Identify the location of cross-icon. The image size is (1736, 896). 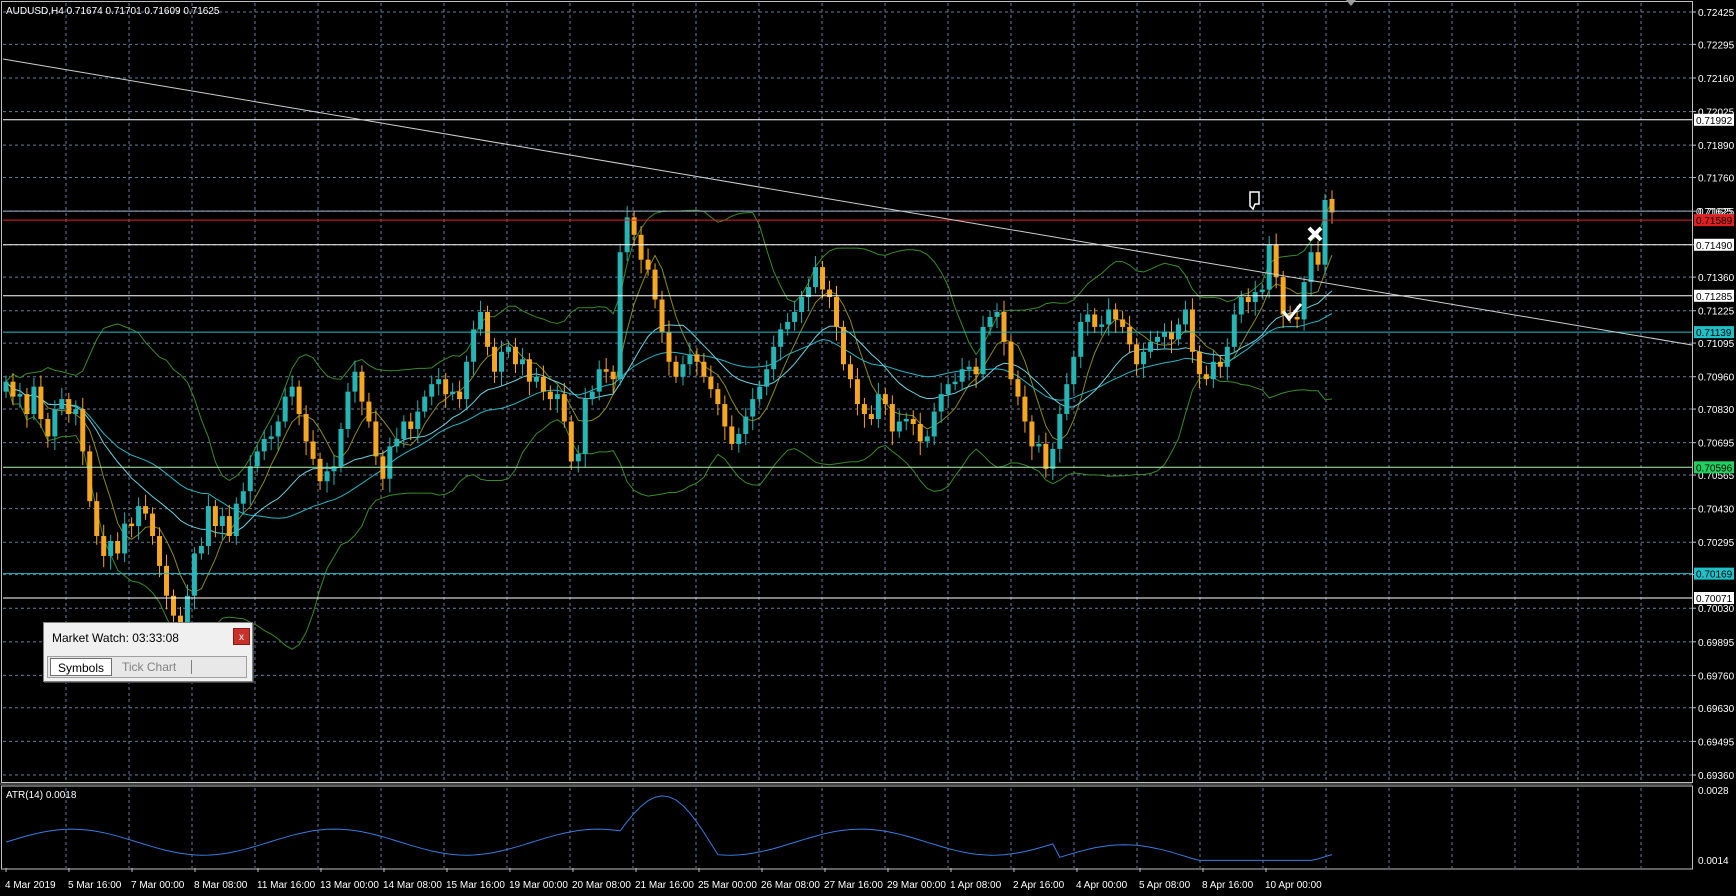
(1315, 234).